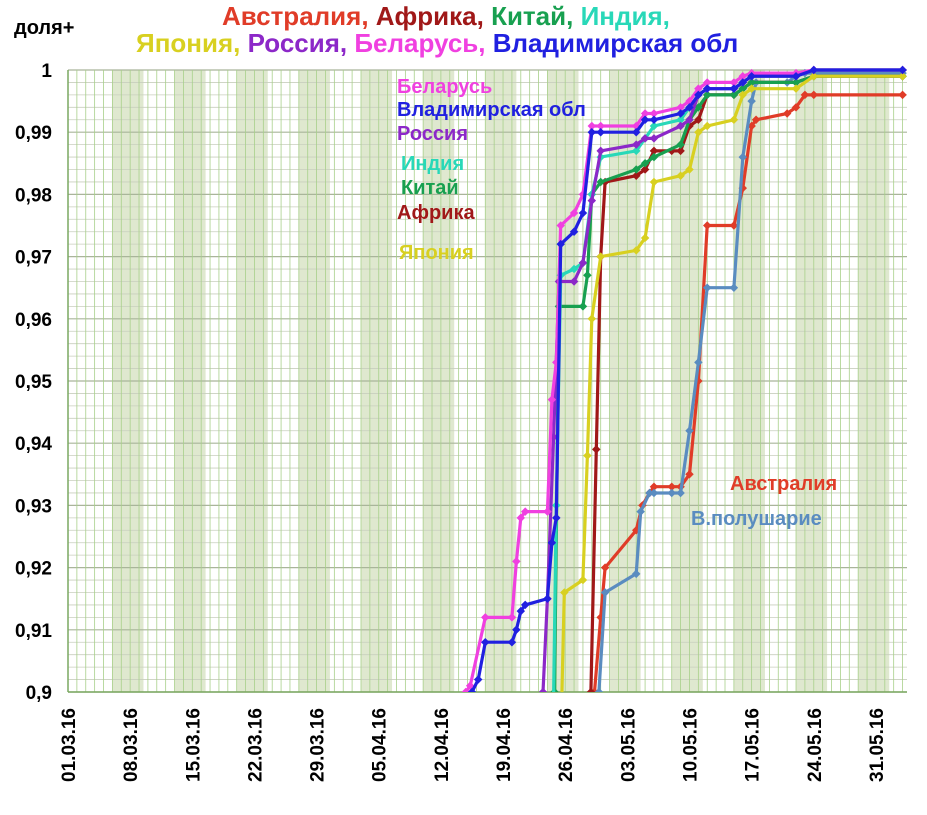 The image size is (927, 815). Describe the element at coordinates (69, 745) in the screenshot. I see `x-tick-label: 01.03.16` at that location.